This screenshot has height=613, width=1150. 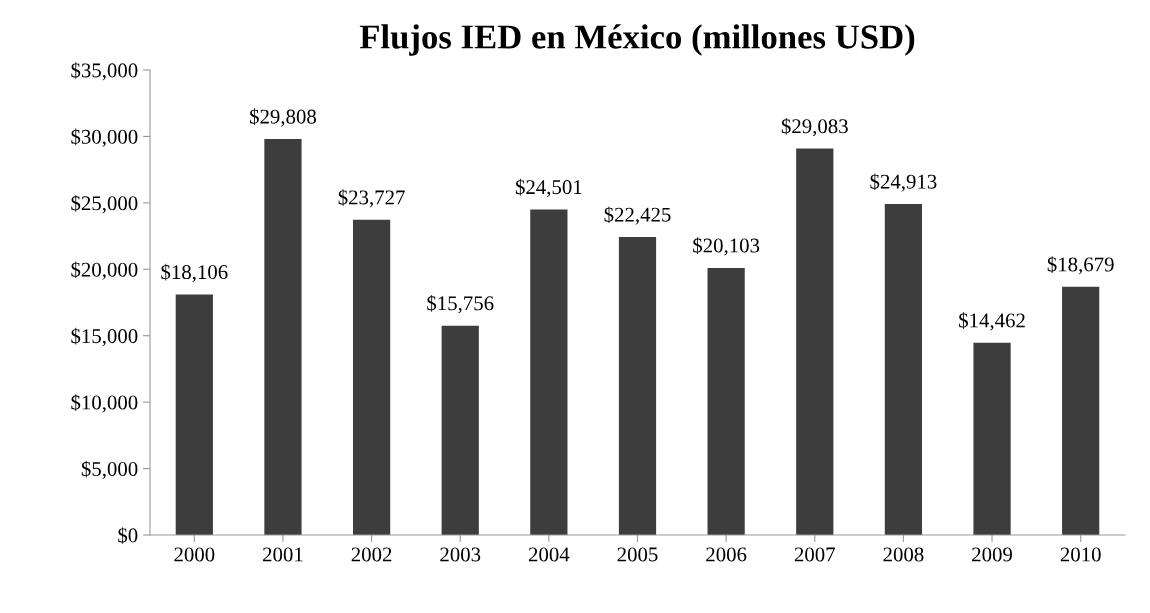 I want to click on y-tick-label: $35,000, so click(x=104, y=71).